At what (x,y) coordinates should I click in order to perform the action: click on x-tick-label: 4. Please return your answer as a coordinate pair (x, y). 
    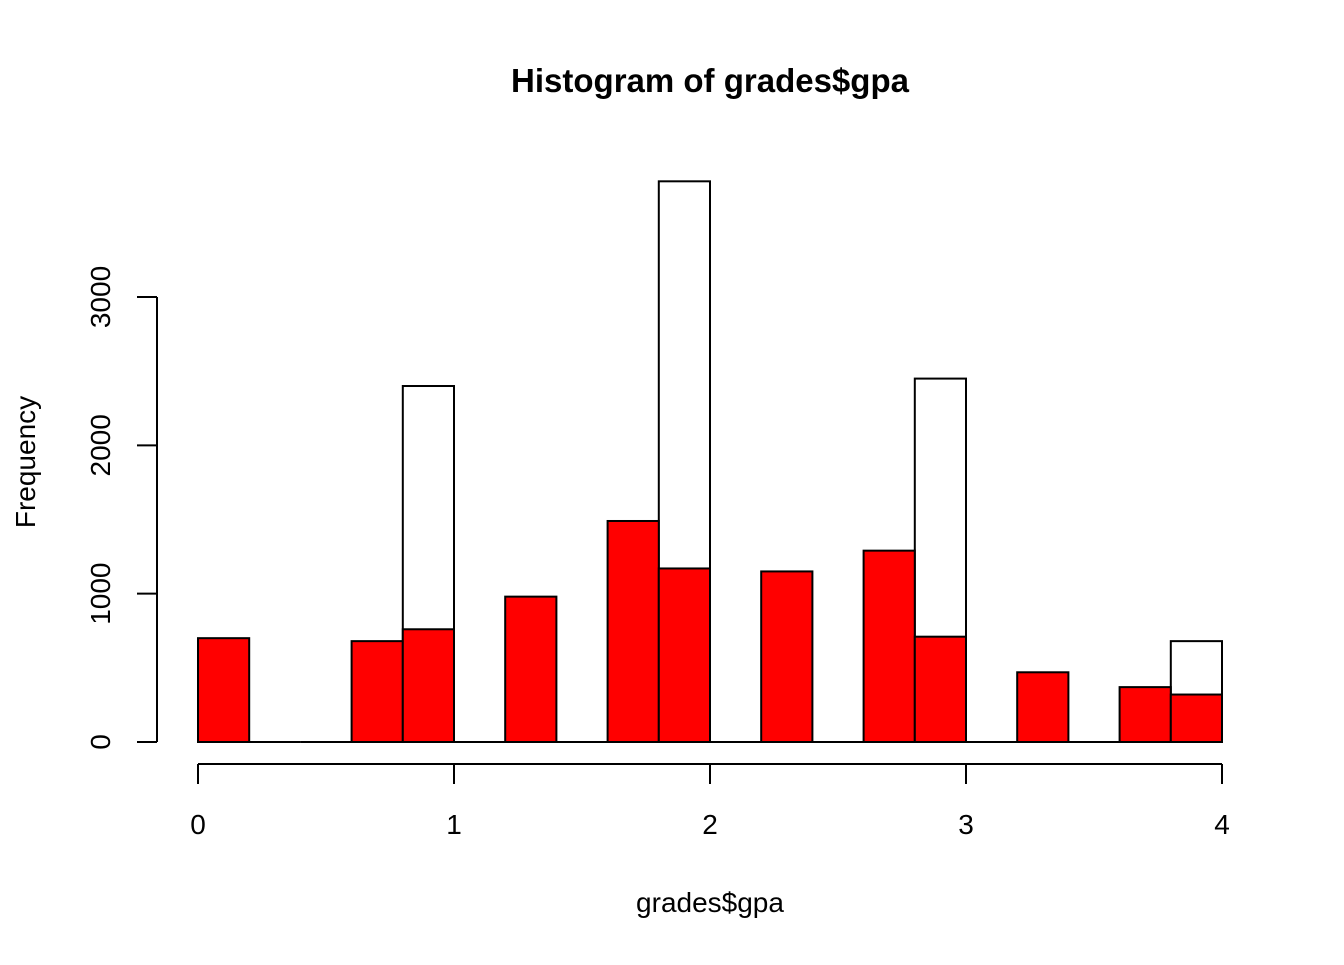
    Looking at the image, I should click on (1222, 824).